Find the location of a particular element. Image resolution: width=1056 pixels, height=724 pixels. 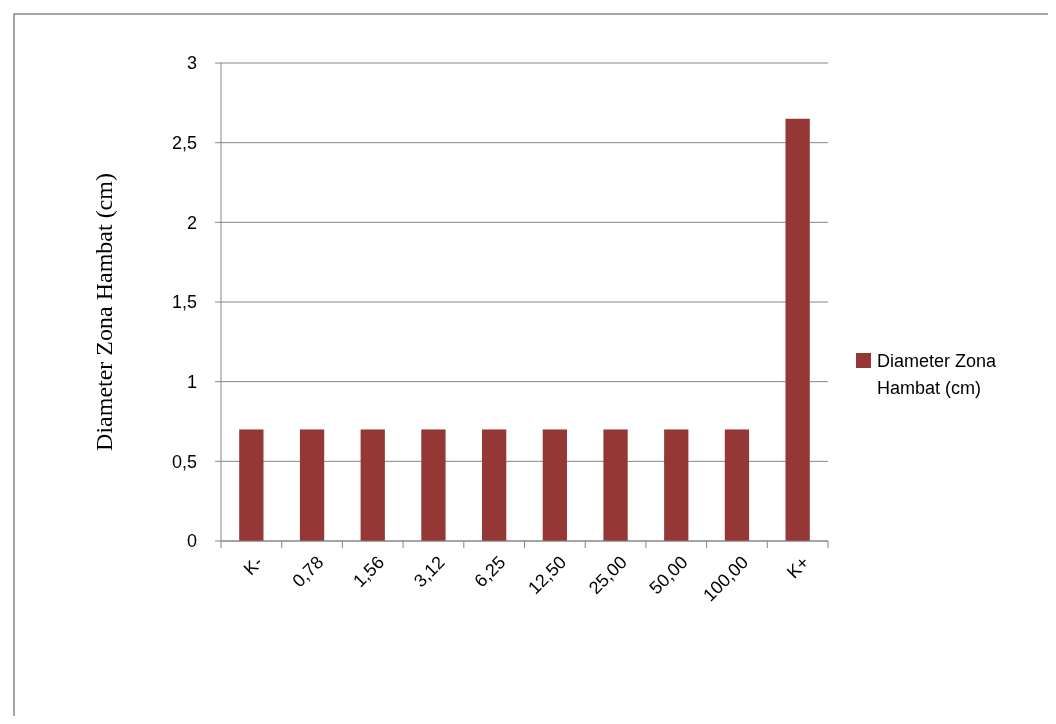

x-tick-label: K+ is located at coordinates (797, 567).